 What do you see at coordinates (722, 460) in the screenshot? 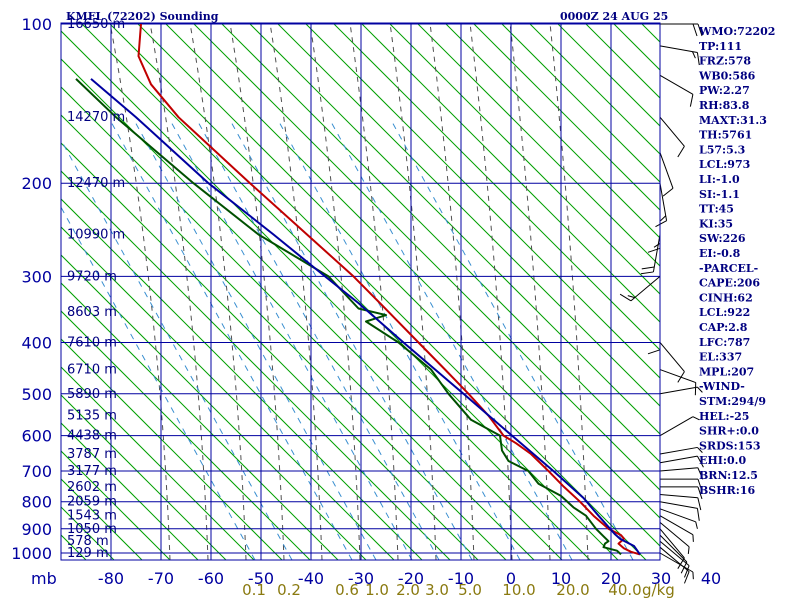
I see `index-entry: EHI:0.0` at bounding box center [722, 460].